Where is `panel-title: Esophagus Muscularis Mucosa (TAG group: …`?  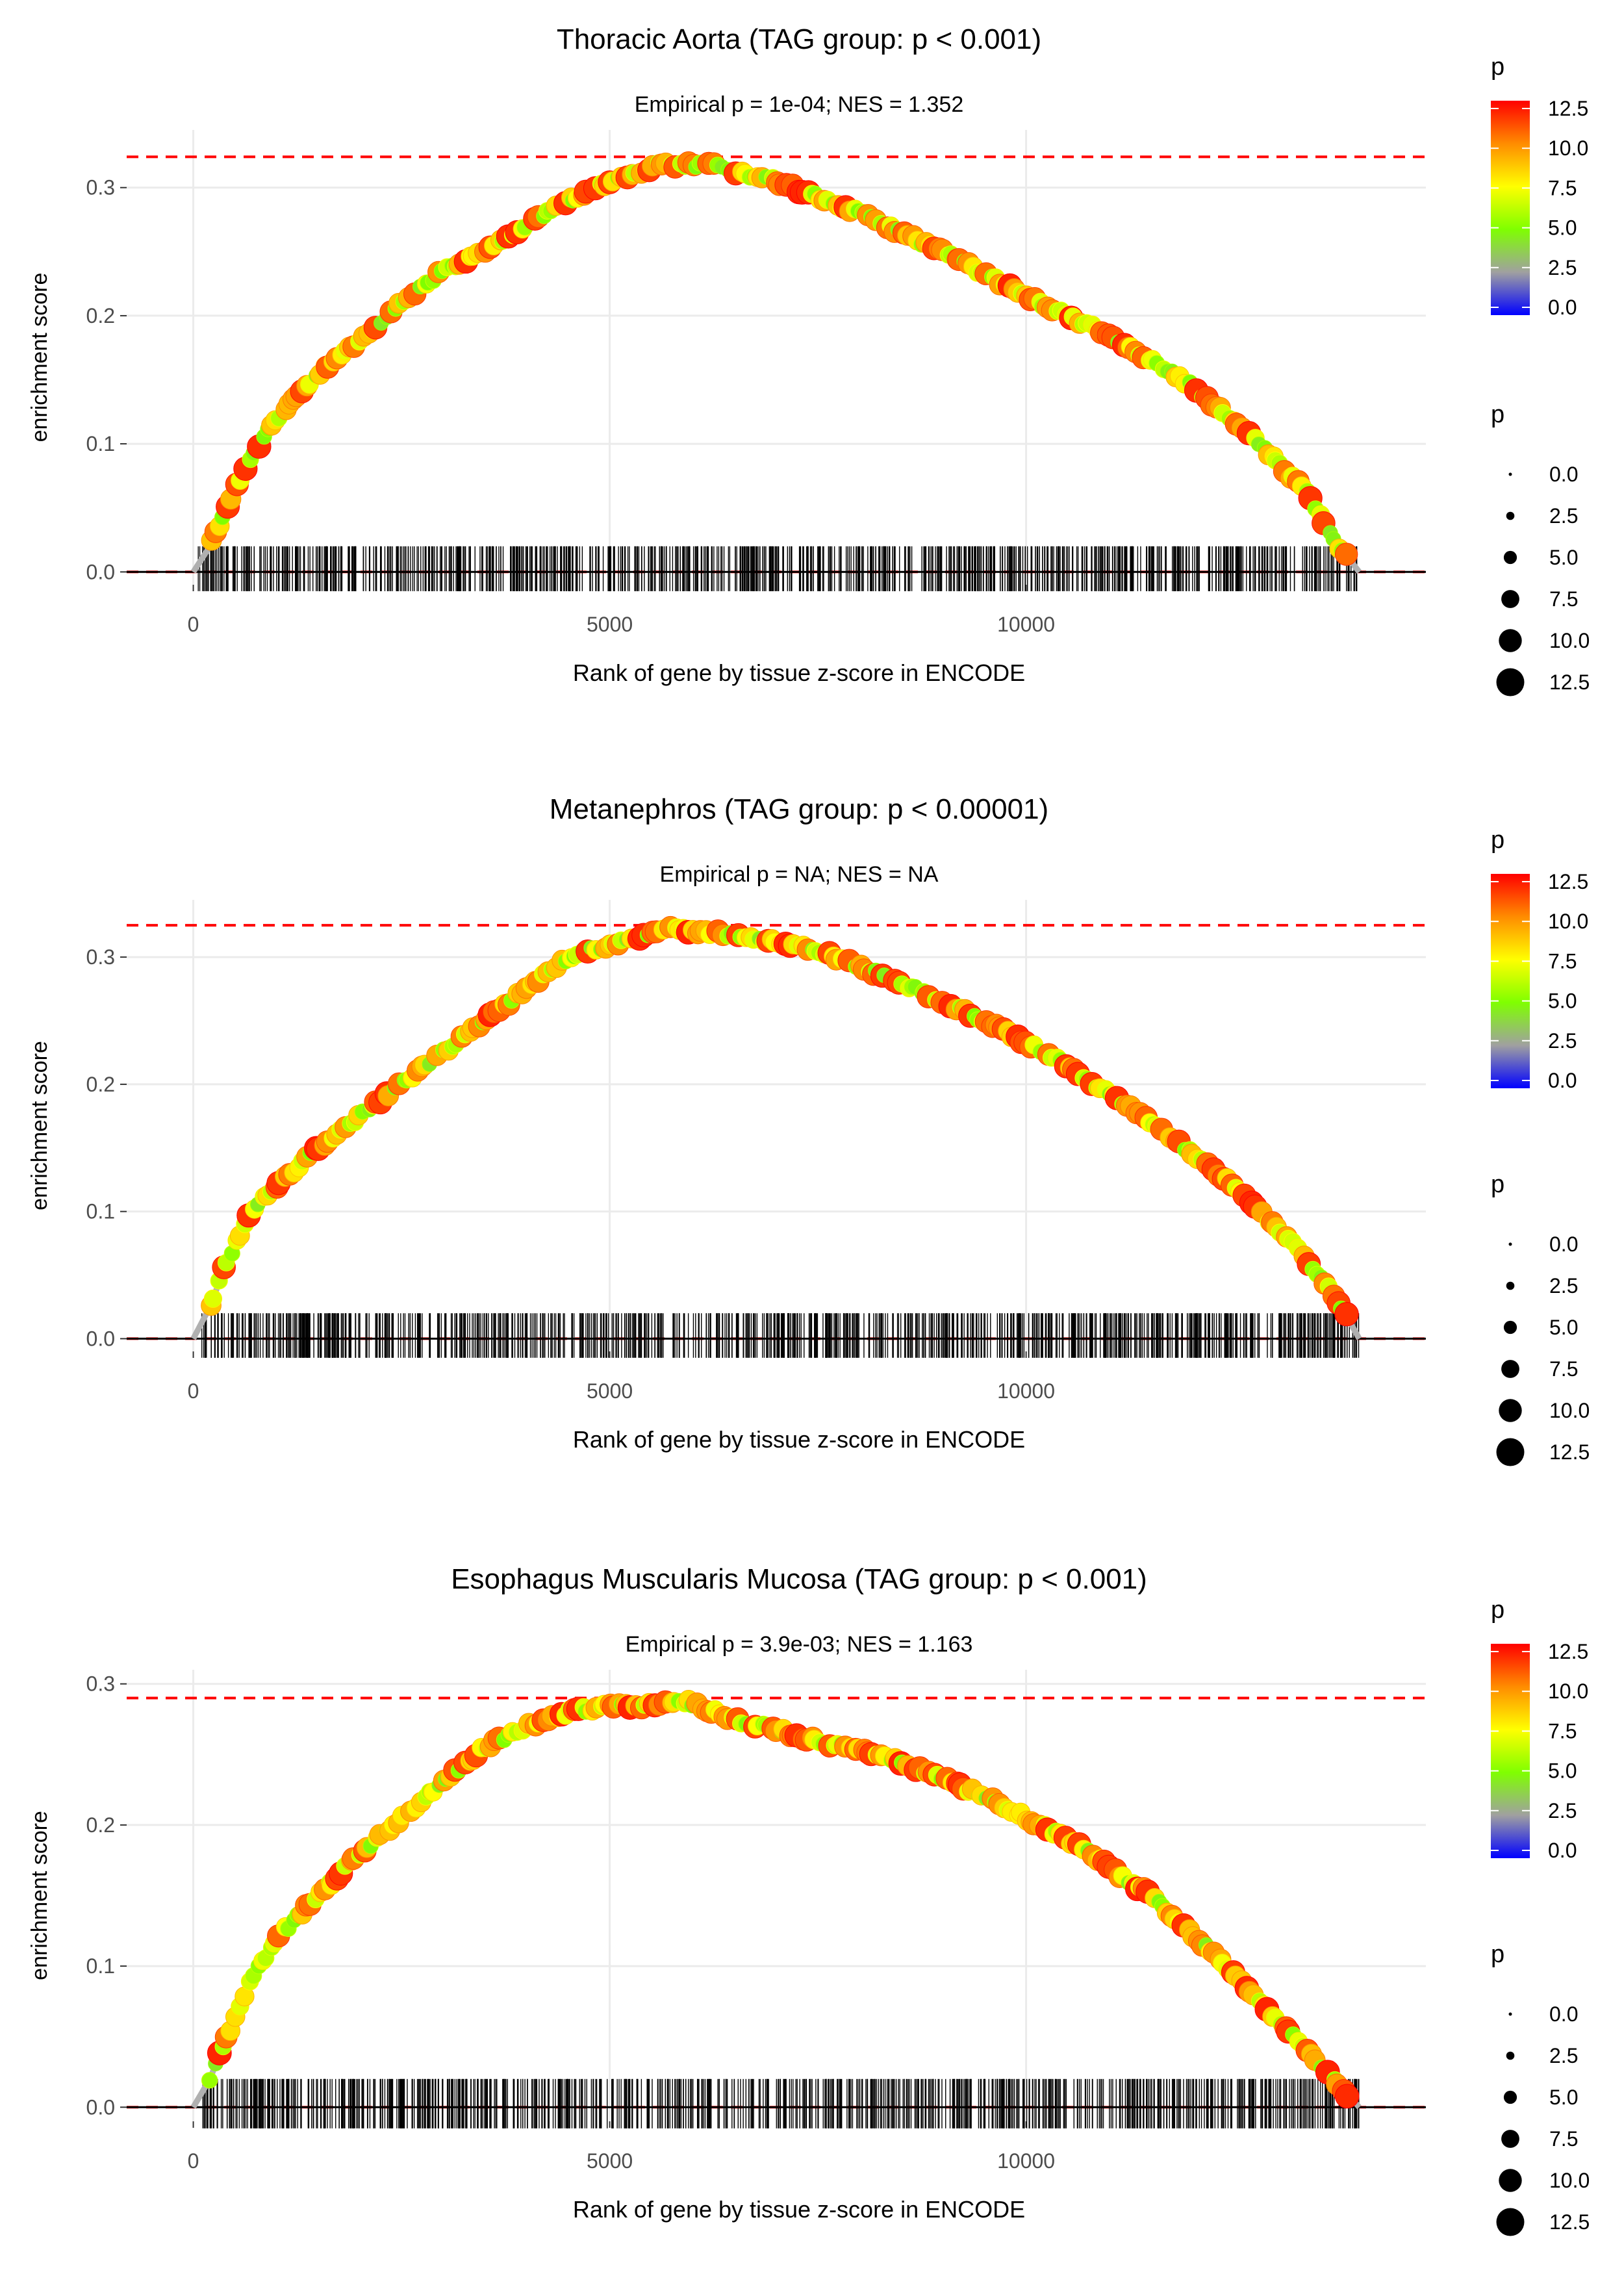 panel-title: Esophagus Muscularis Mucosa (TAG group: … is located at coordinates (799, 1579).